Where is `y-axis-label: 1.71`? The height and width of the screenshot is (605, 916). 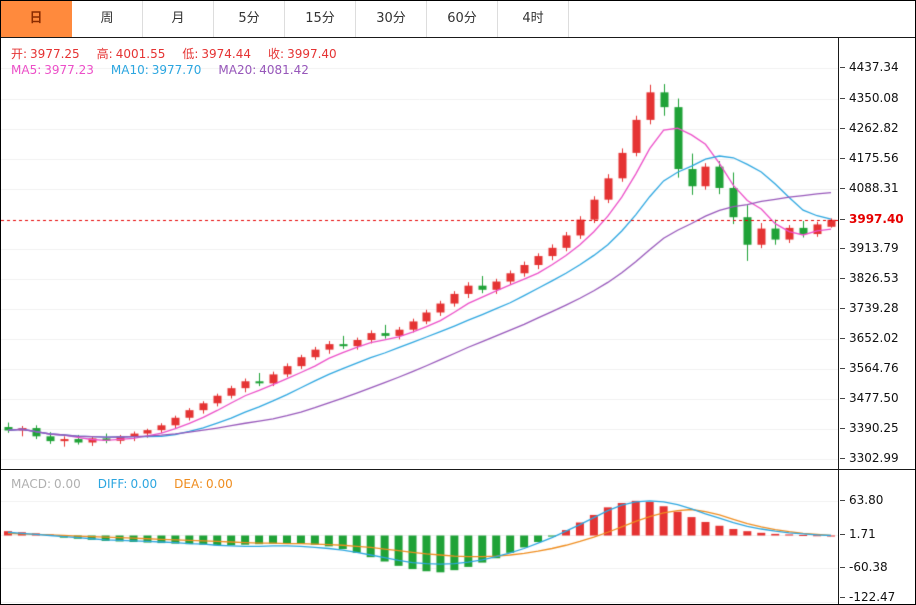
y-axis-label: 1.71 is located at coordinates (858, 534).